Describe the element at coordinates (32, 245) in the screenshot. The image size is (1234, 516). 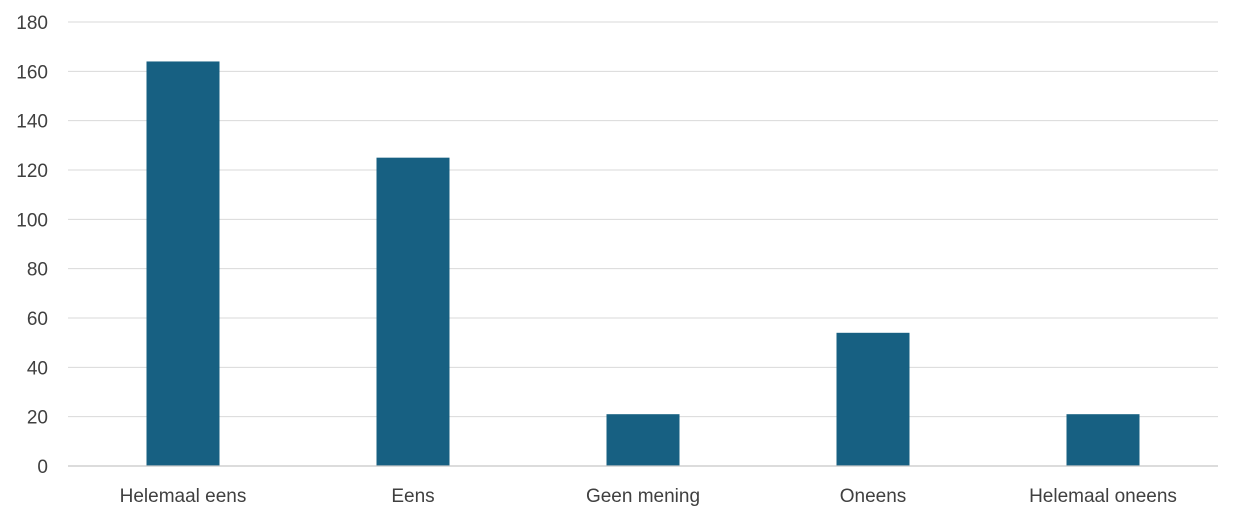
I see `y-axis-tick-labels: 0 20 40 60 80 100 120 140 160 180` at that location.